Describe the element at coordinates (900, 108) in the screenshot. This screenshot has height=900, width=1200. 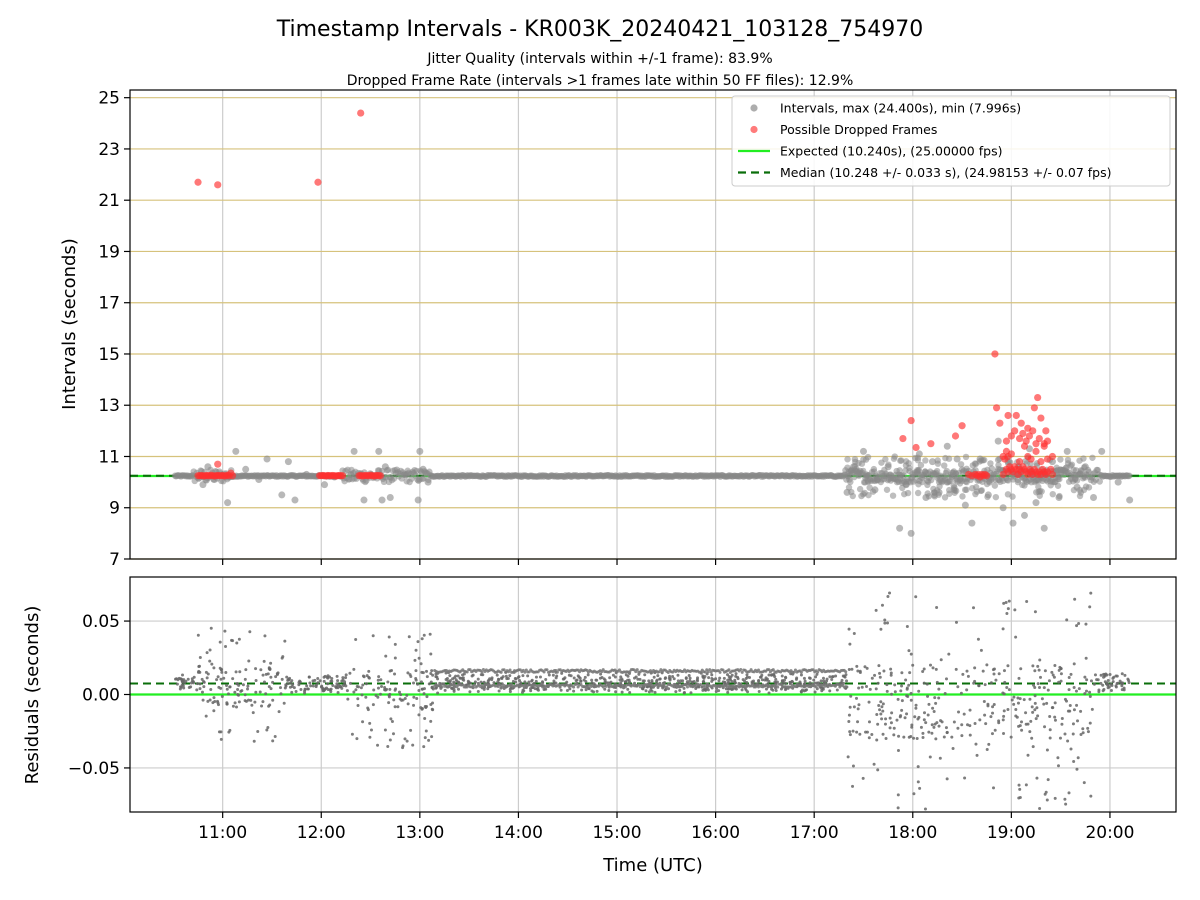
I see `legend-label: Intervals, max (24.400s), min (7.996s)` at that location.